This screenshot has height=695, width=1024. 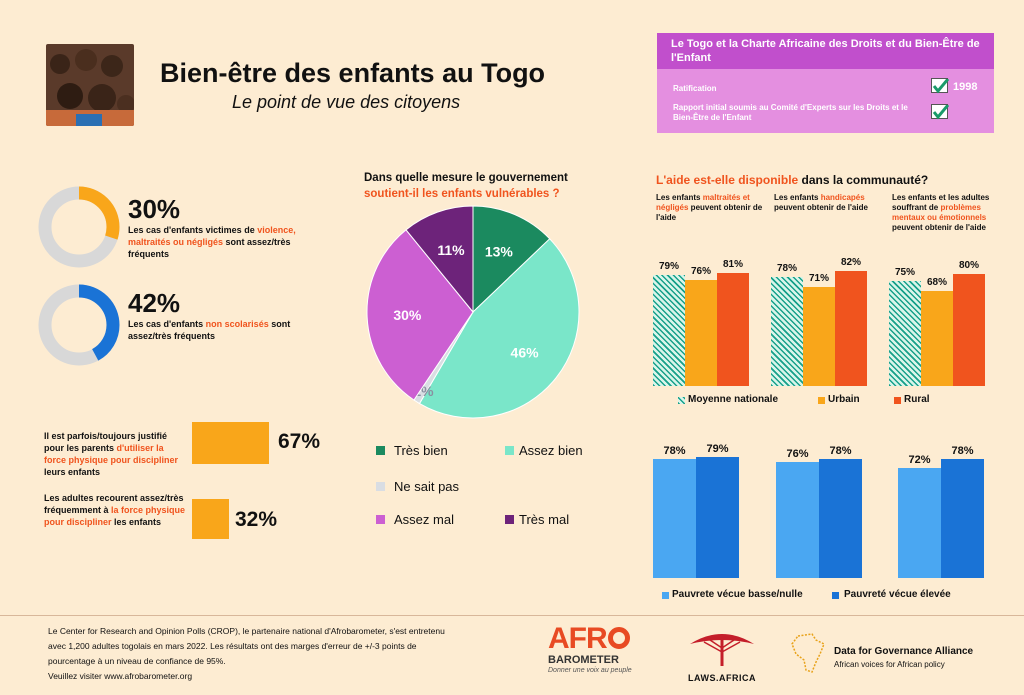 What do you see at coordinates (808, 653) in the screenshot?
I see `africa-map-icon` at bounding box center [808, 653].